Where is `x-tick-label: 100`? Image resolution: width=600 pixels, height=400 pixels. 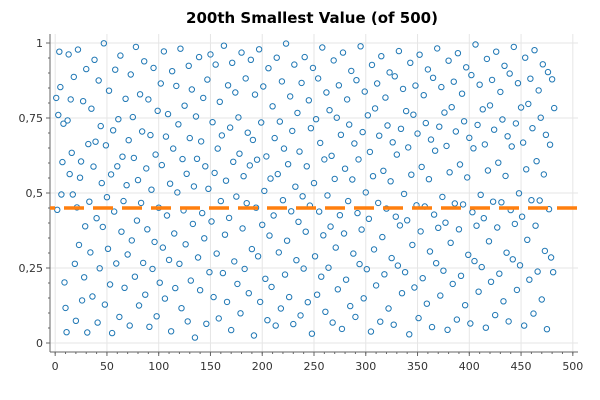 x-tick-label: 100 is located at coordinates (158, 366).